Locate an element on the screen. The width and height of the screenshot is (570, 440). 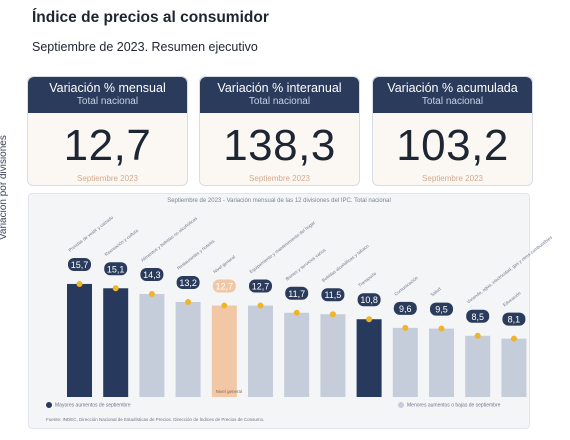
value-label: 8,1 is located at coordinates (514, 320).